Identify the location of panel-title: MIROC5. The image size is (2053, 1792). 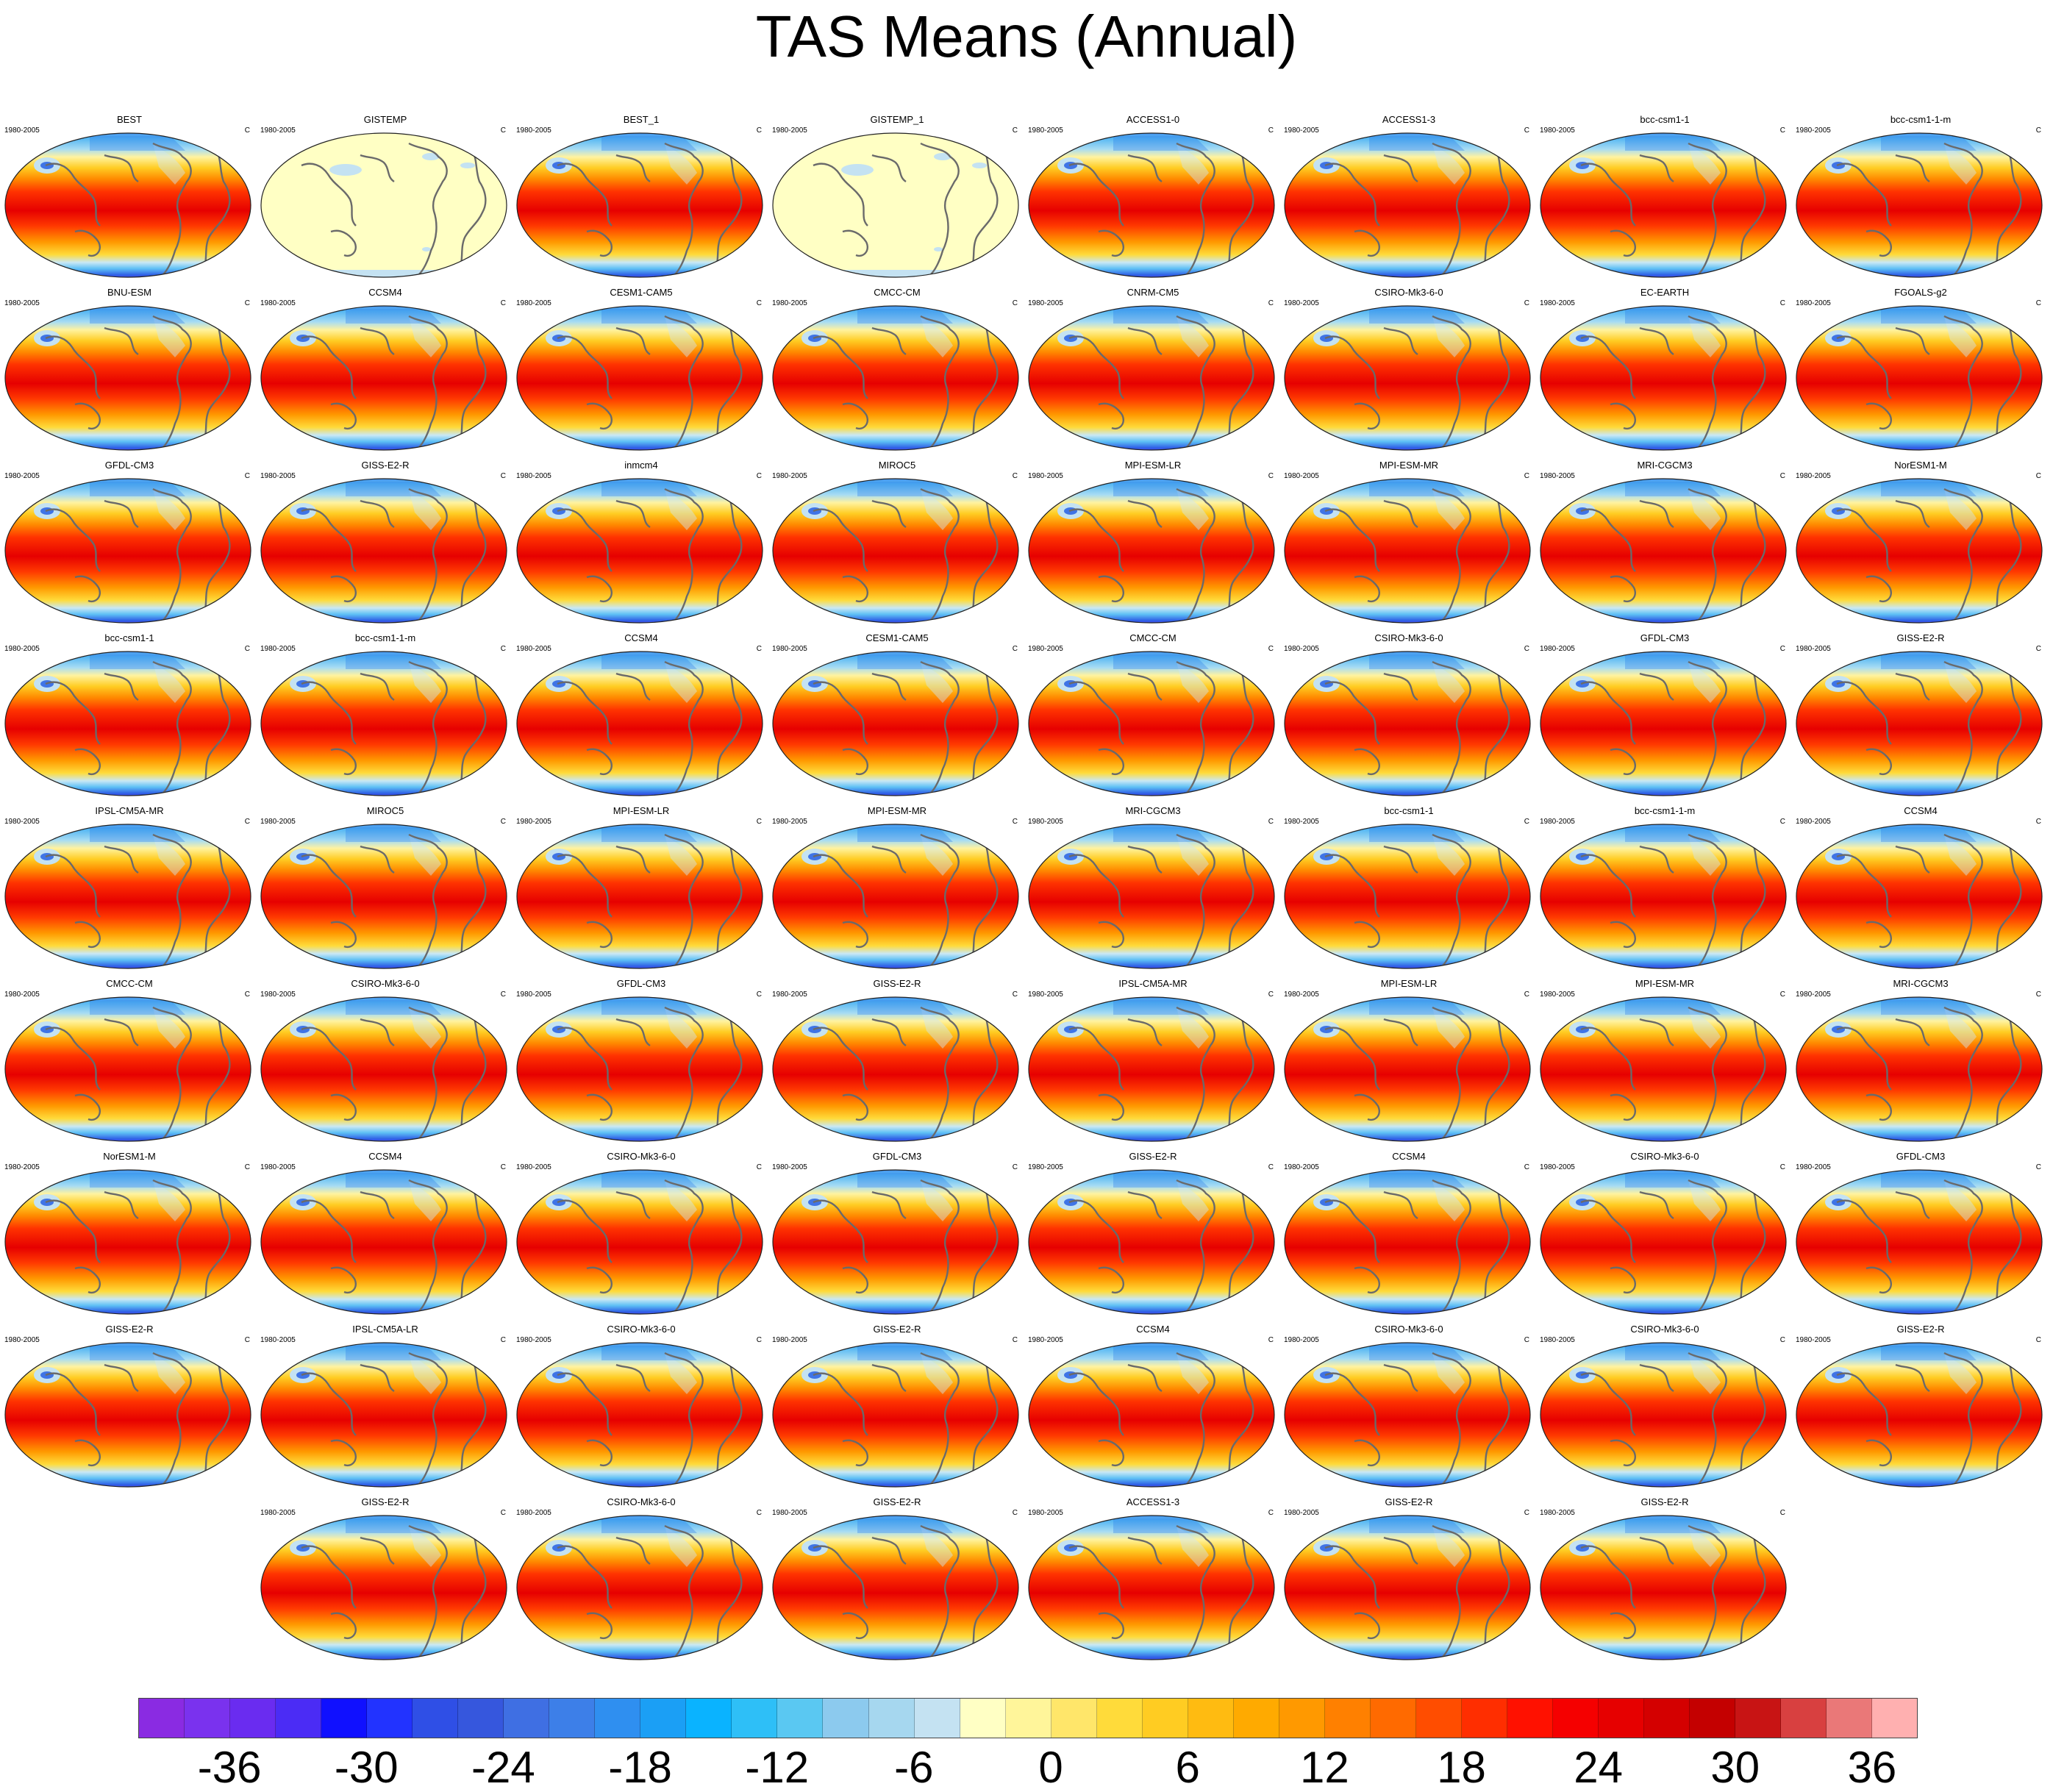
(897, 465).